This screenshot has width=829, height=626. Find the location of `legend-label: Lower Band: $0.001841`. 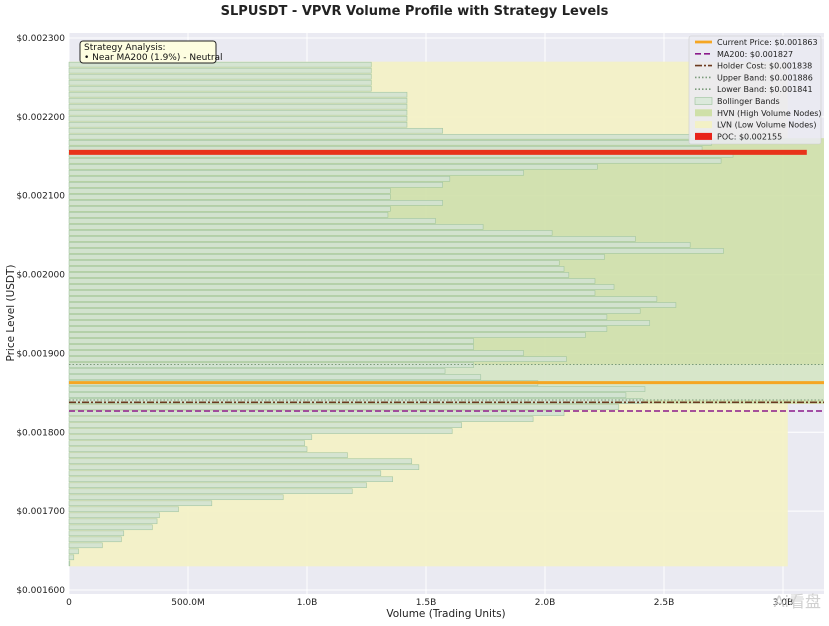

legend-label: Lower Band: $0.001841 is located at coordinates (765, 89).